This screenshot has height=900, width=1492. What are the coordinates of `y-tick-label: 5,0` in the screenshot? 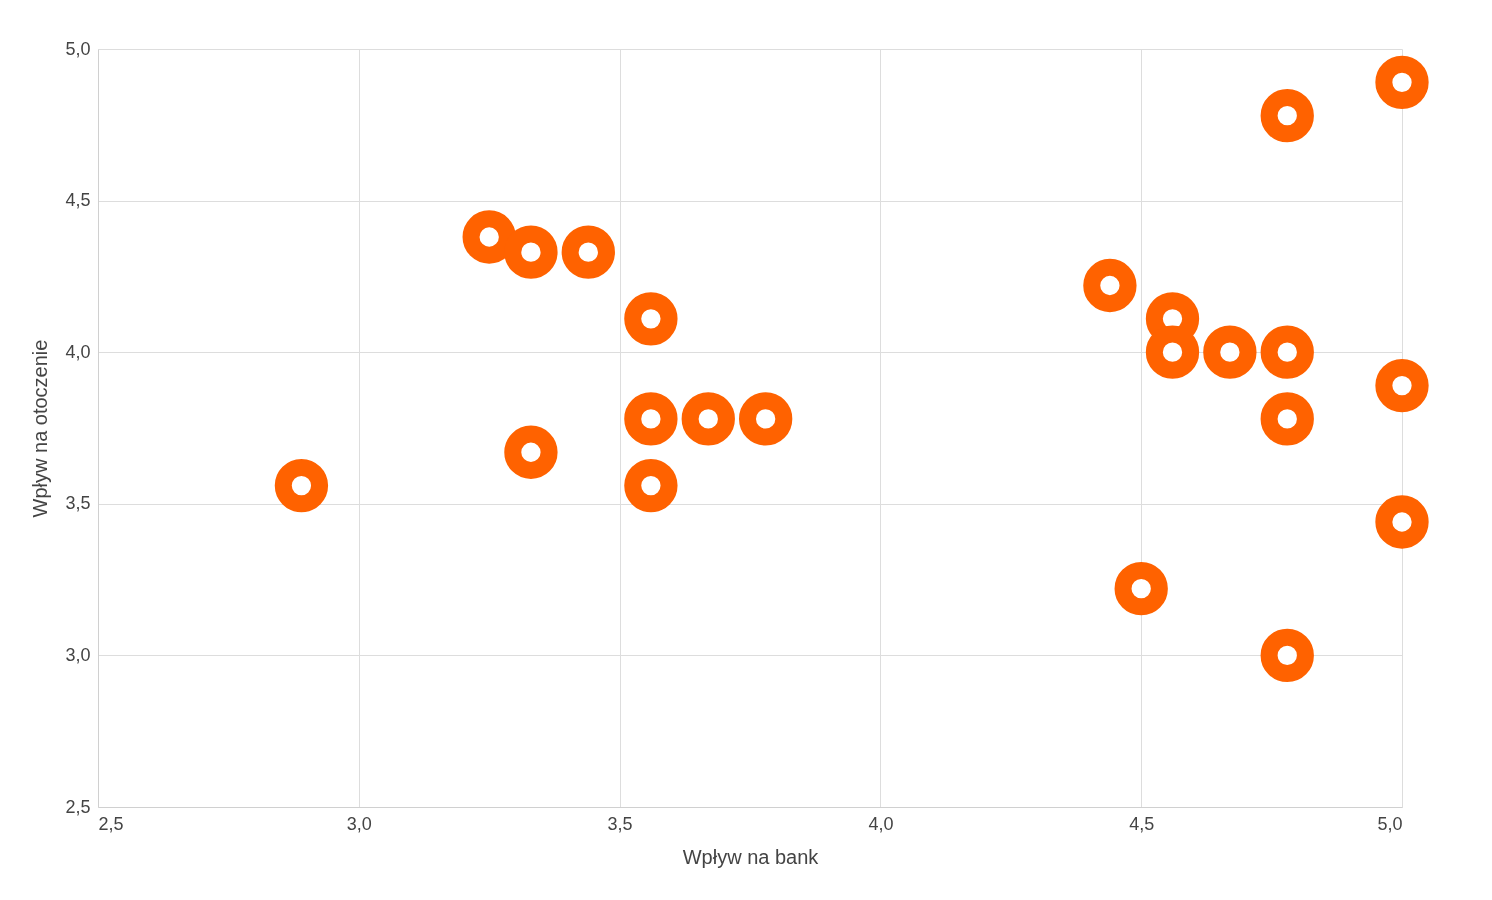 It's located at (78, 48).